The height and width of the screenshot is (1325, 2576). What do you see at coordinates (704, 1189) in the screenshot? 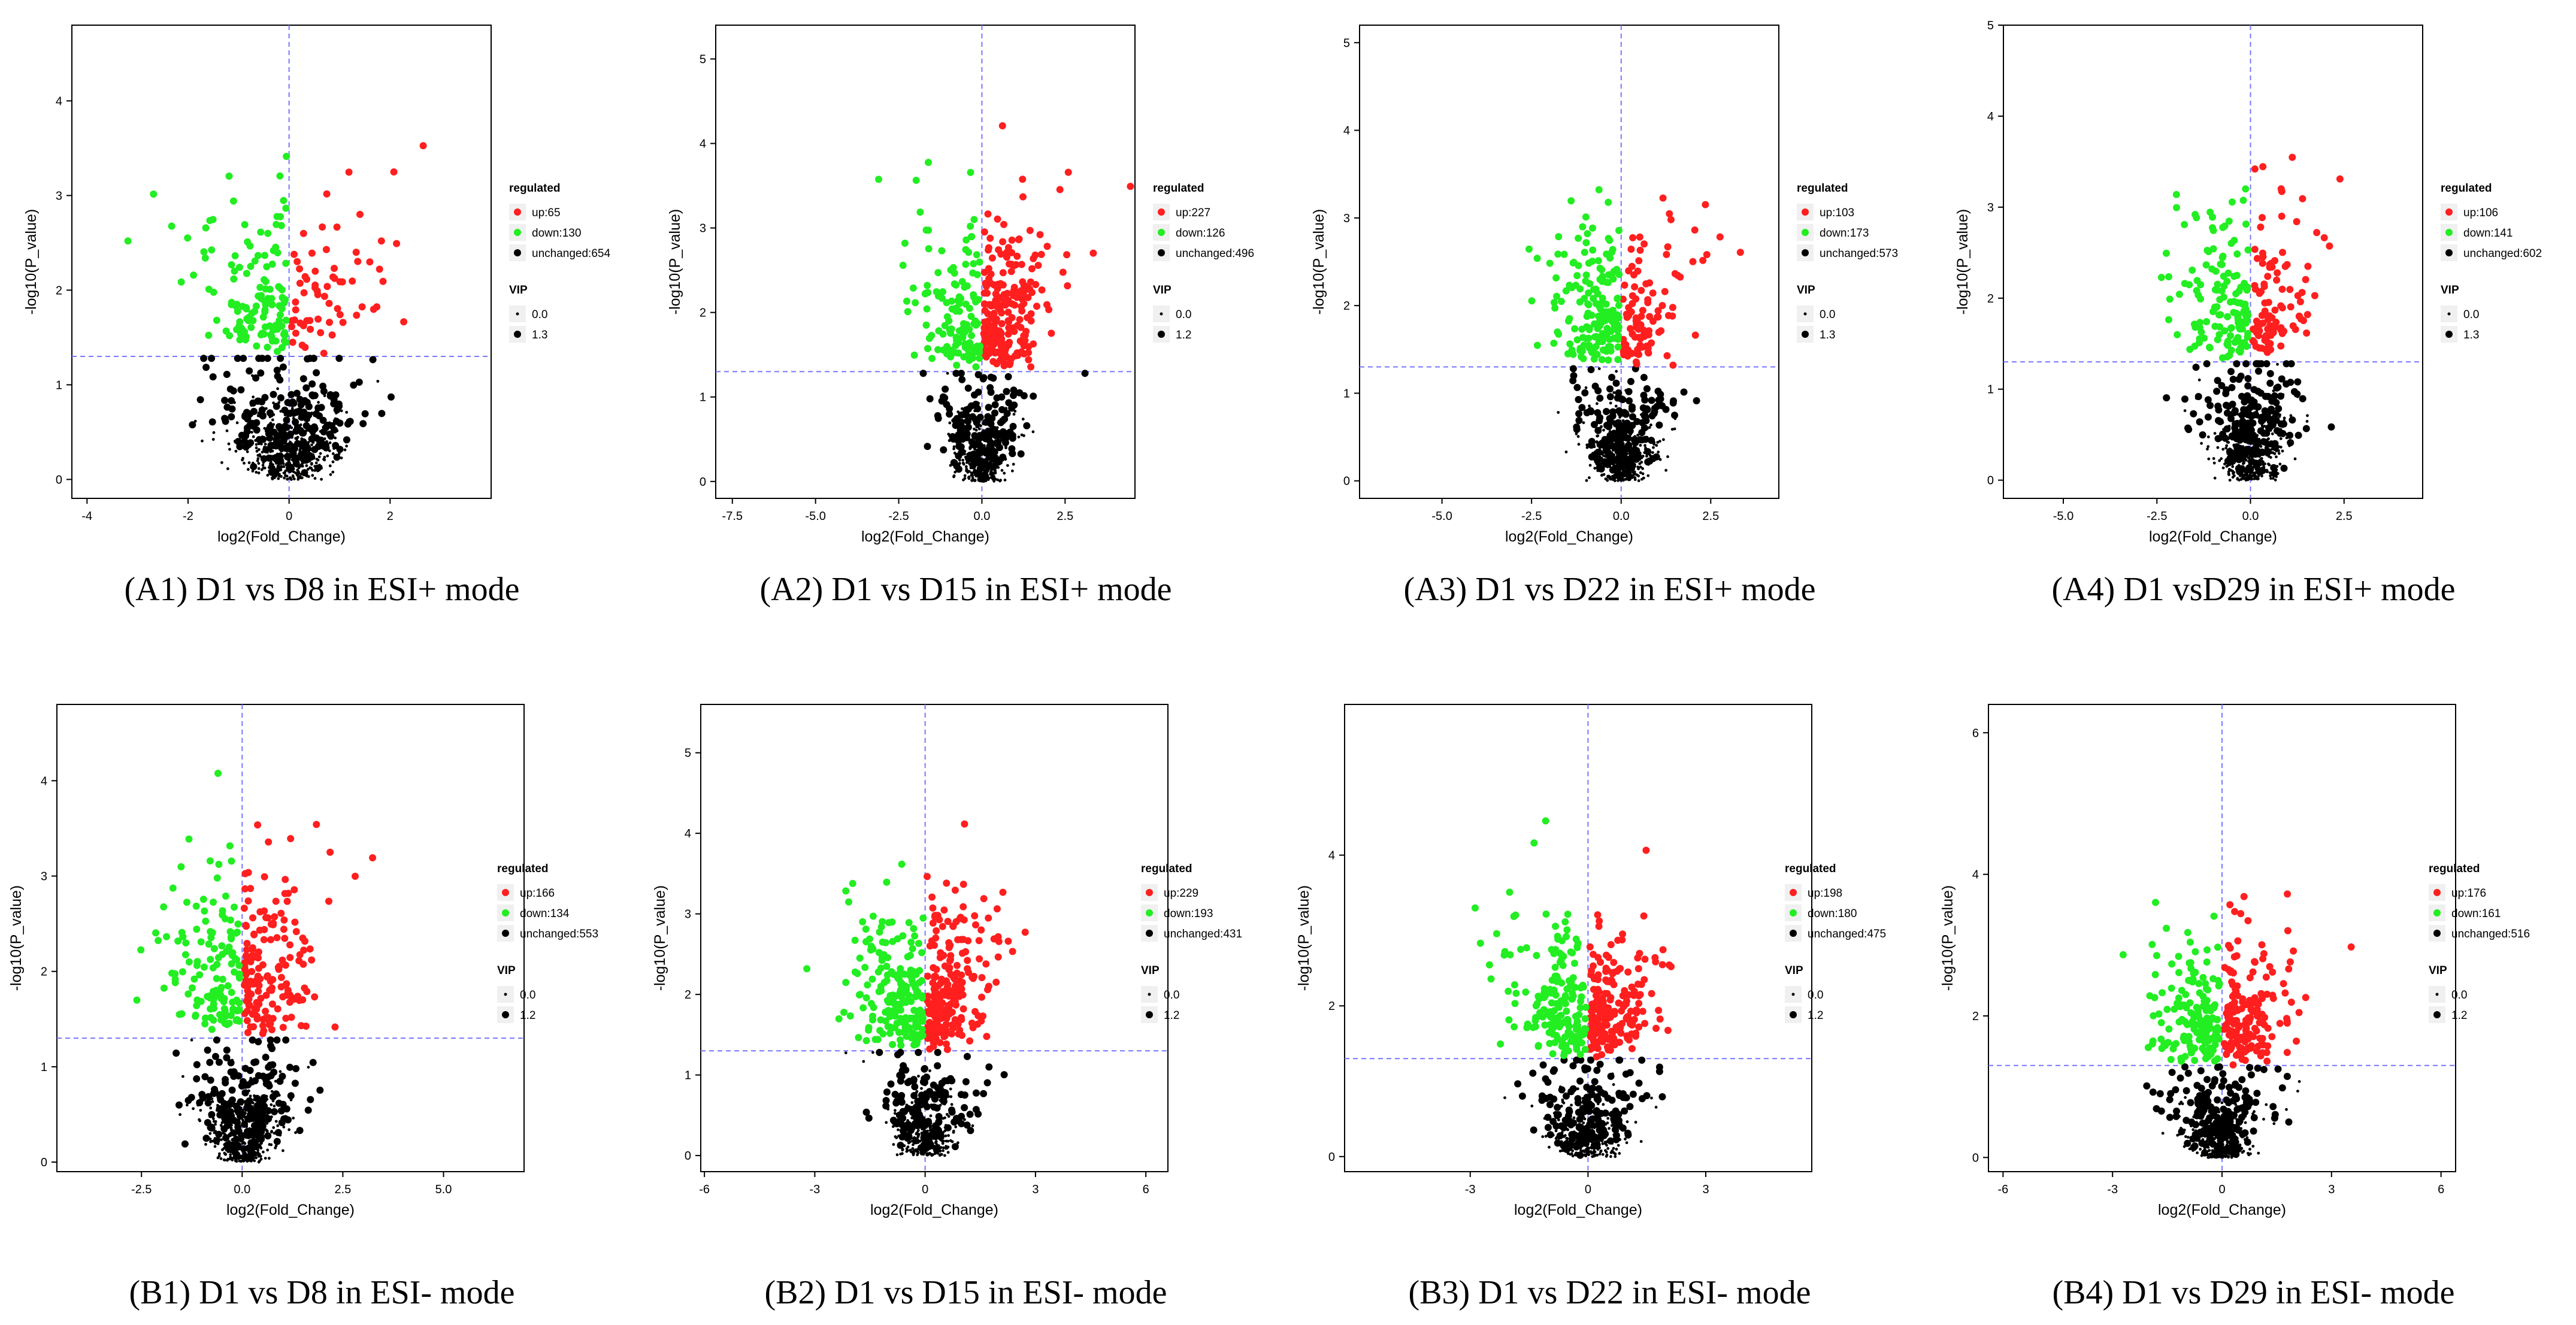
I see `x-tick-label: -6` at bounding box center [704, 1189].